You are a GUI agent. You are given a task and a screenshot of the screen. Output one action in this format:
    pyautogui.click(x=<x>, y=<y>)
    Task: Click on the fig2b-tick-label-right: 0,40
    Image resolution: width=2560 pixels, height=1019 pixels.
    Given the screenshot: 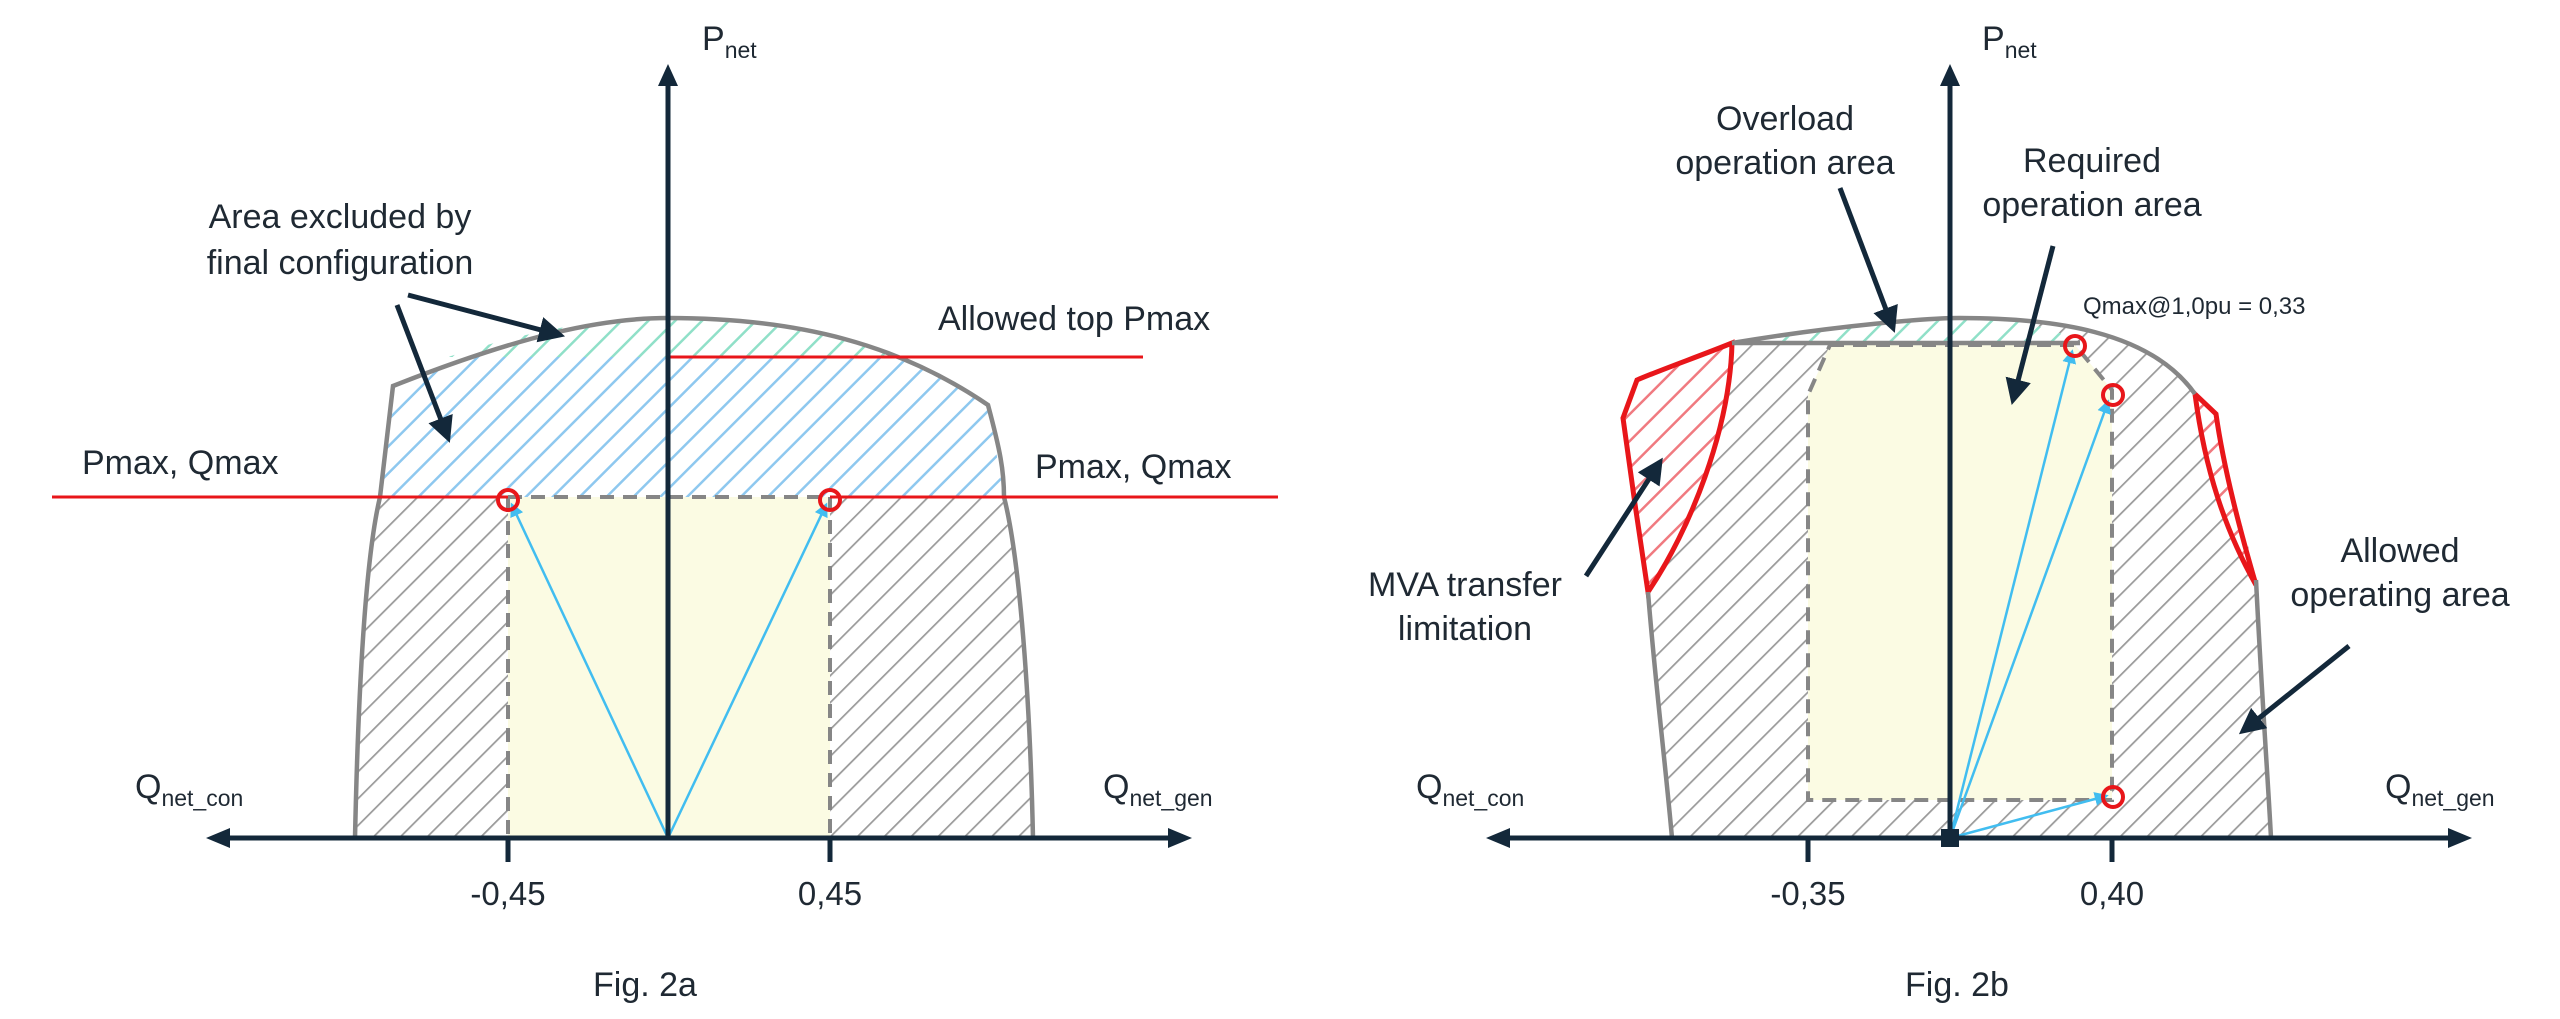 What is the action you would take?
    pyautogui.click(x=2112, y=893)
    